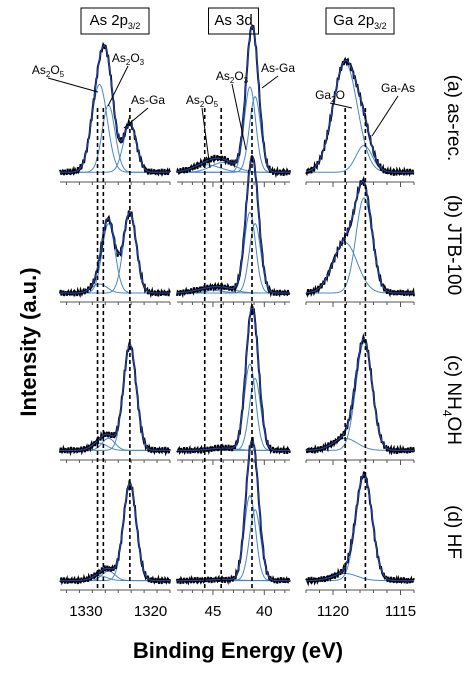  I want to click on row-label-0: (a) as-rec., so click(453, 118).